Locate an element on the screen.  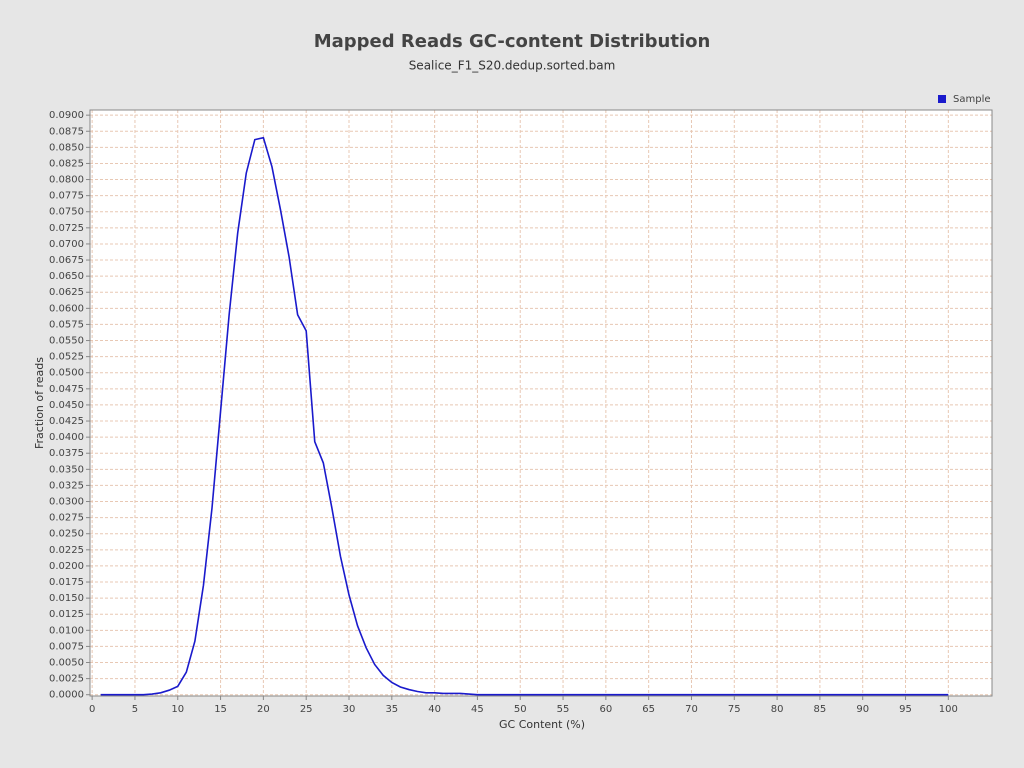
y-tick-label: 0.0150 is located at coordinates (66, 598).